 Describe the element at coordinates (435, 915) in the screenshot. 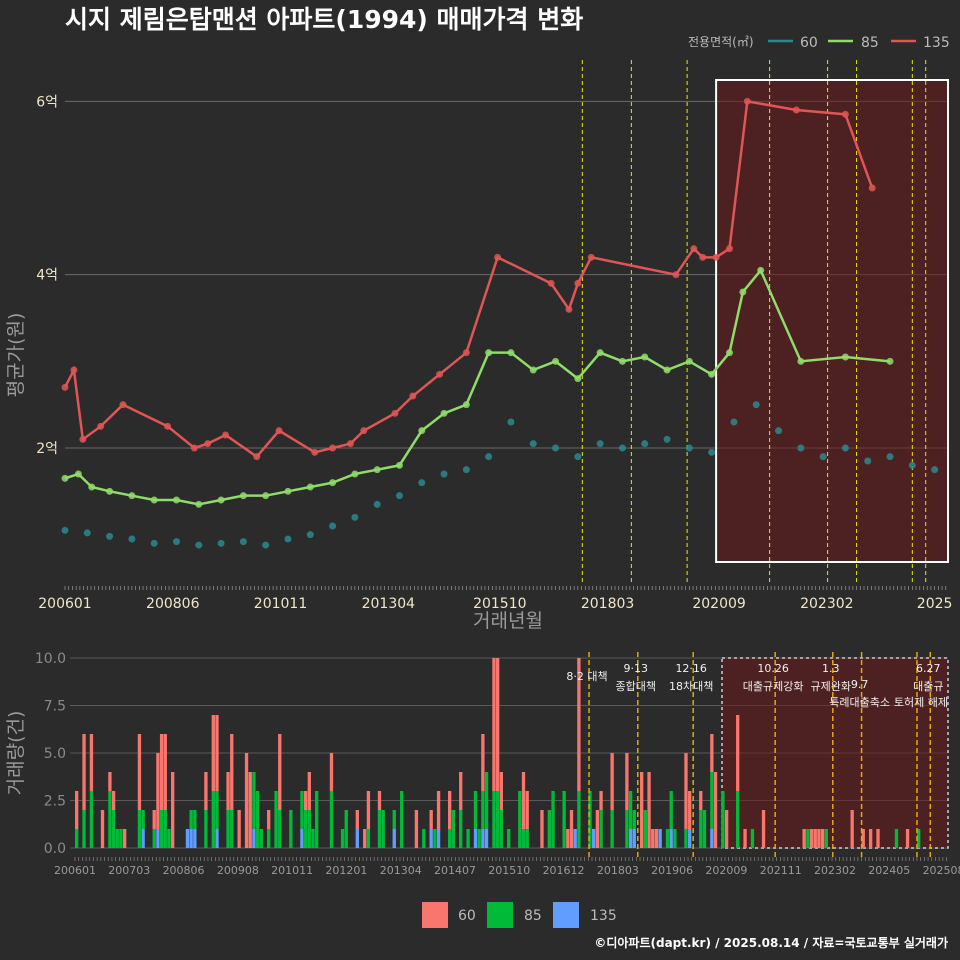

I see `bar-legend-60-swatch` at that location.